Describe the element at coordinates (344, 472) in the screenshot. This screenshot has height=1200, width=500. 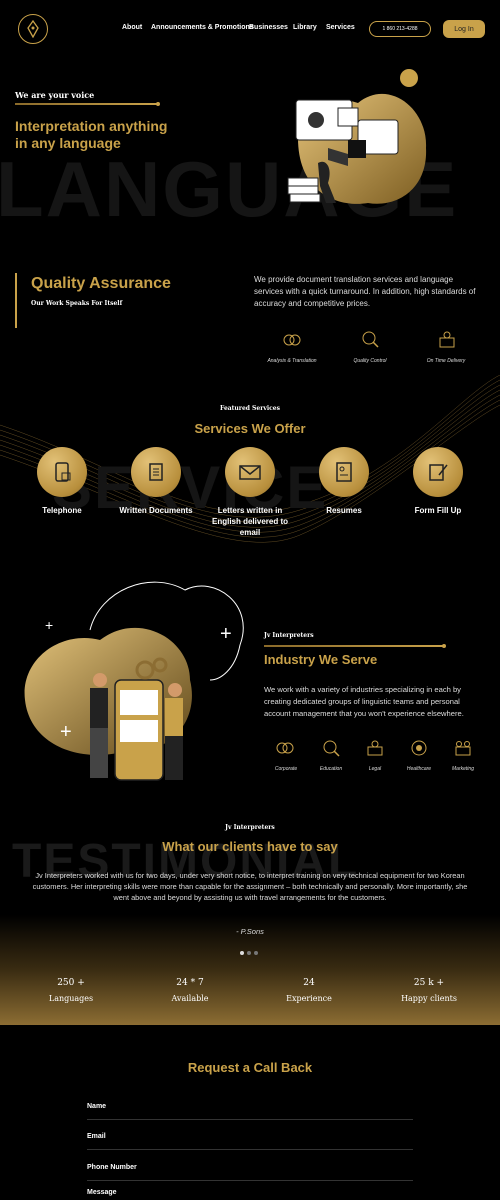
I see `resume-icon` at that location.